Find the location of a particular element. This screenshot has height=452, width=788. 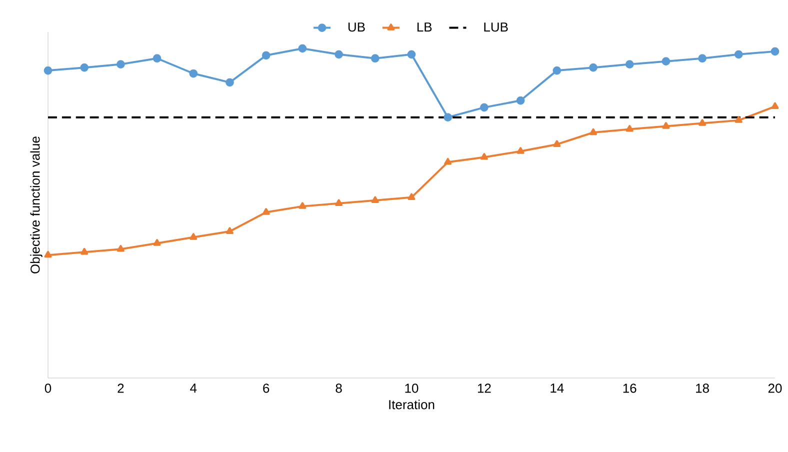

x-tick-label: 4 is located at coordinates (193, 388).